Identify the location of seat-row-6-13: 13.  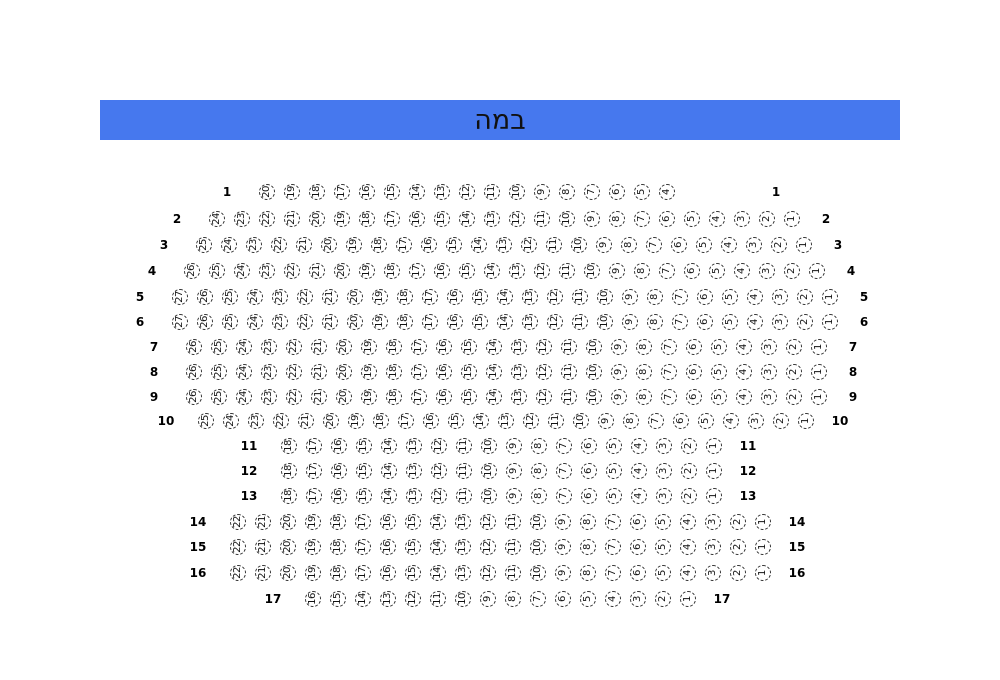
(530, 322).